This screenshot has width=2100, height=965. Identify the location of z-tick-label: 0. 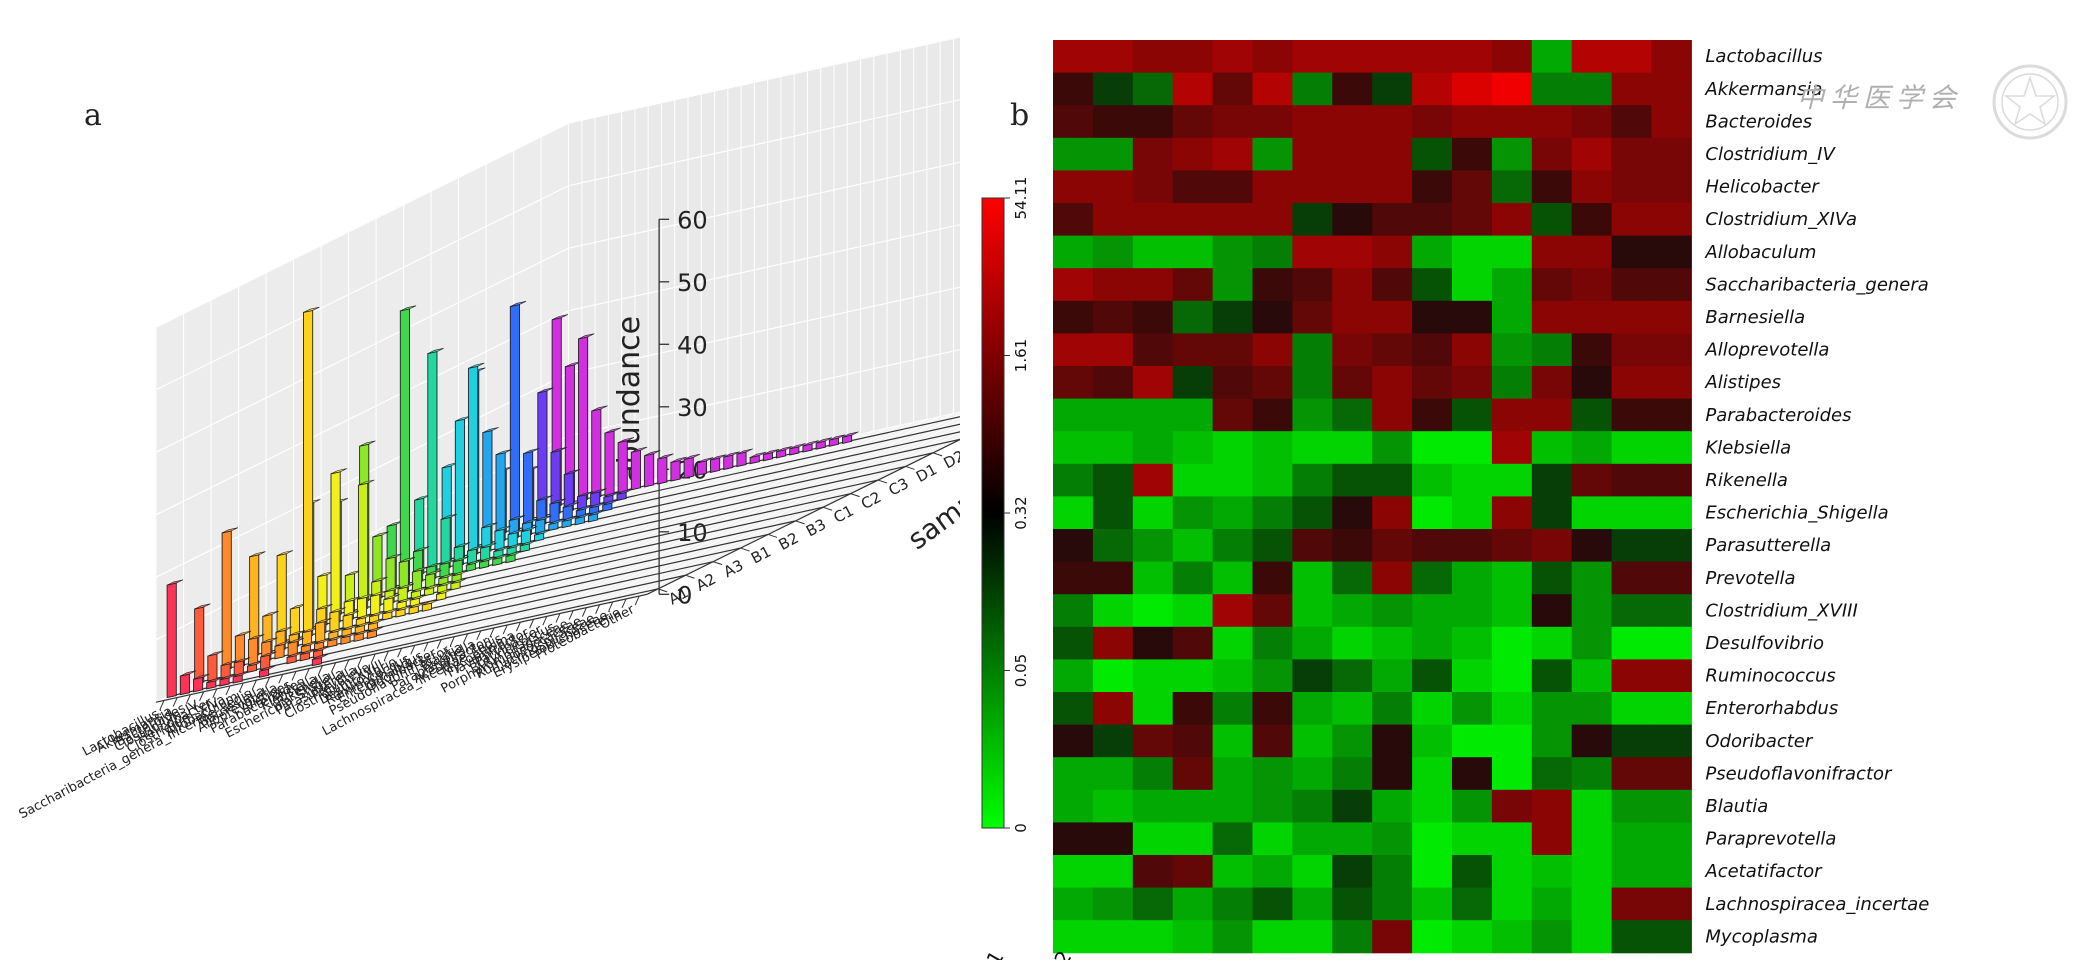
(684, 595).